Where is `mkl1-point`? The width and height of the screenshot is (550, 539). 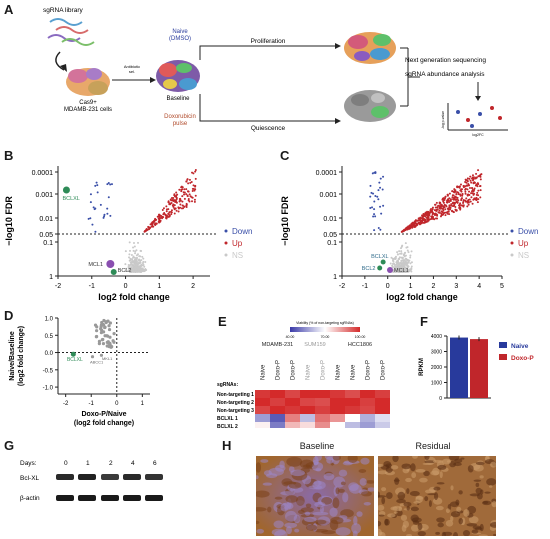
mkl1-point is located at coordinates (101, 355).